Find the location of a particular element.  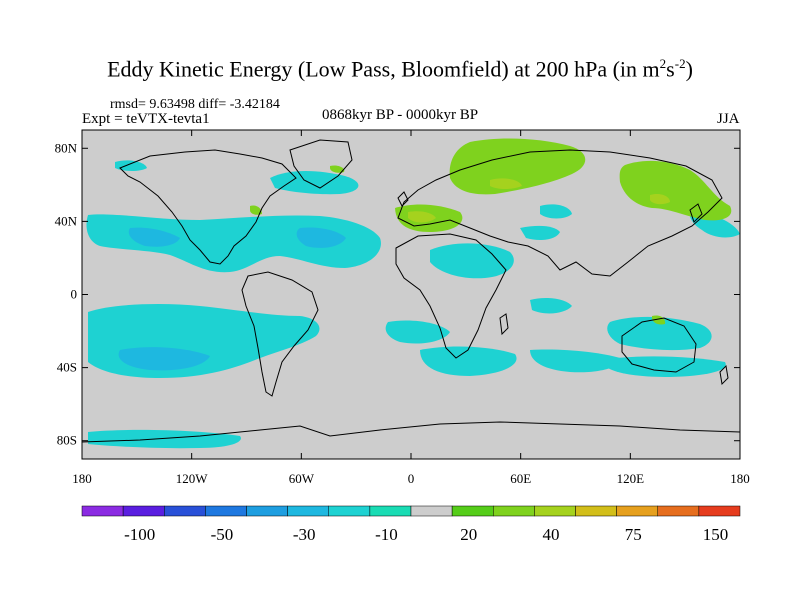

colorbar-label: 150 is located at coordinates (716, 534).